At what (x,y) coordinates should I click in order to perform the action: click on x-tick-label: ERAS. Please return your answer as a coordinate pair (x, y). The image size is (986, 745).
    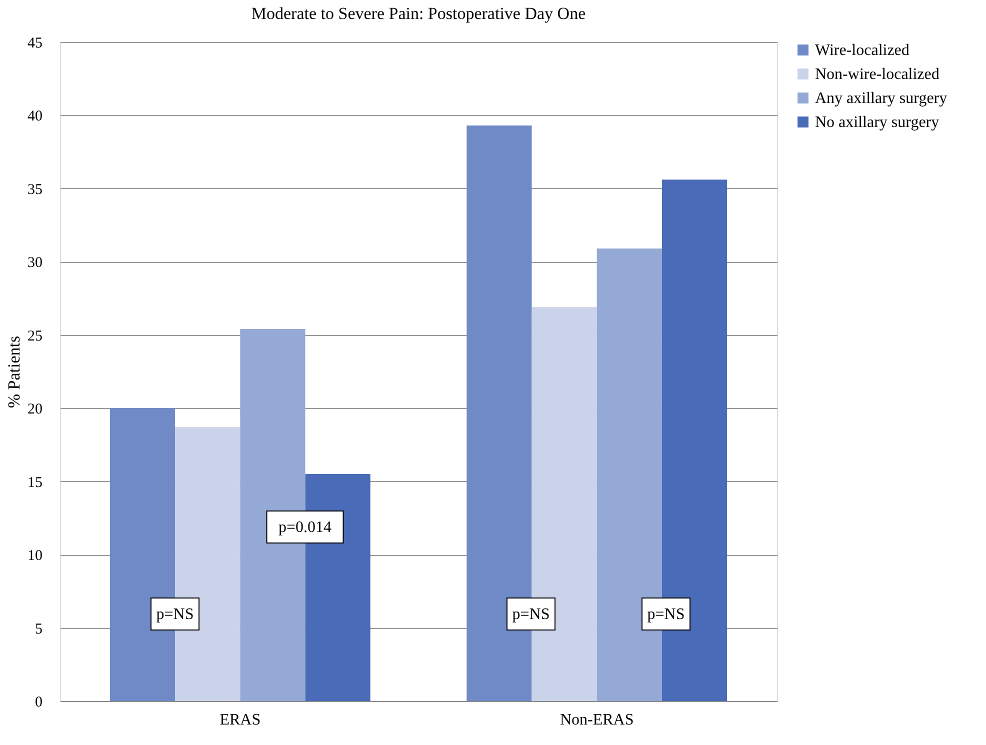
    Looking at the image, I should click on (240, 720).